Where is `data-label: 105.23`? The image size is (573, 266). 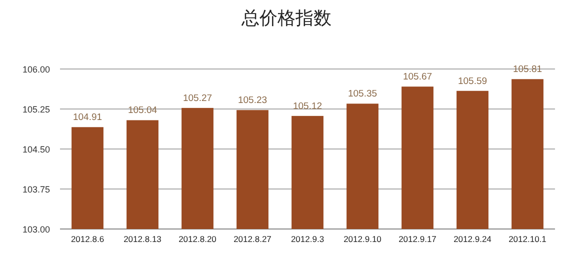
data-label: 105.23 is located at coordinates (253, 100).